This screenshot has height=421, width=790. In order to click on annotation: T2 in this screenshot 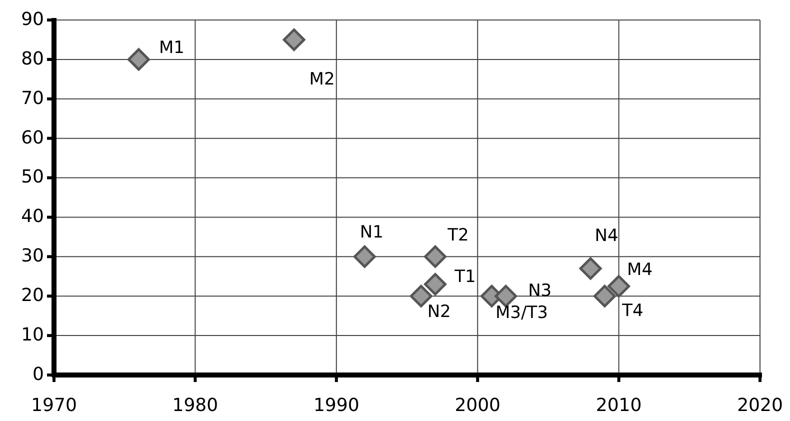, I will do `click(457, 235)`.